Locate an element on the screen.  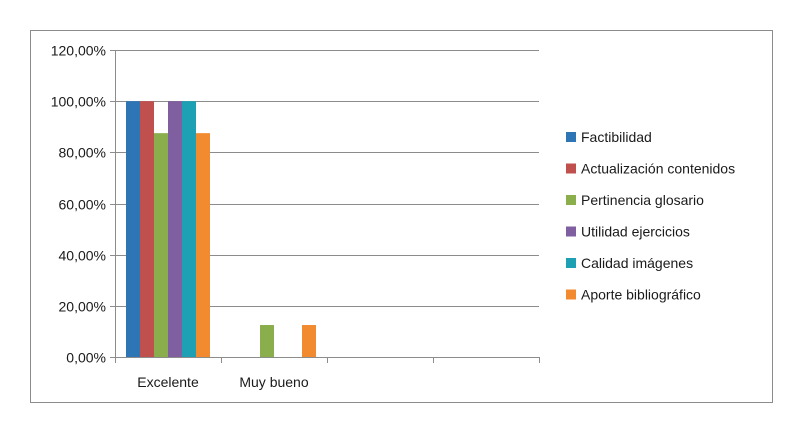
legend-label: Pertinencia glosario is located at coordinates (642, 200).